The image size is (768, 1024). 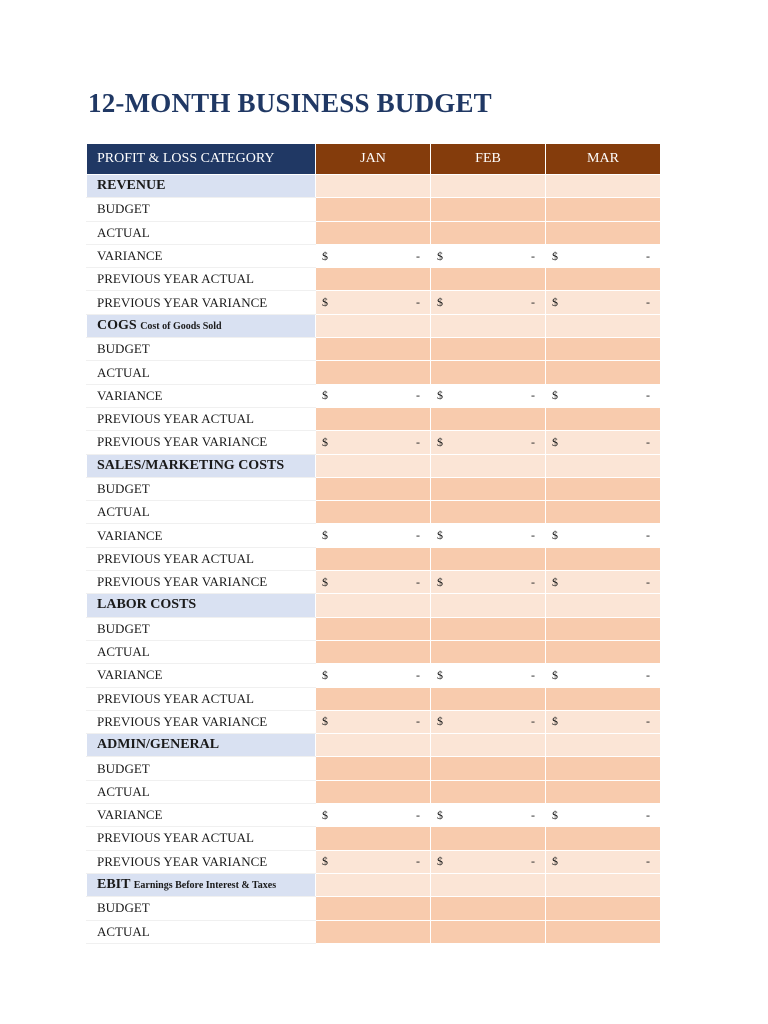 What do you see at coordinates (117, 325) in the screenshot?
I see `section-name: COGS` at bounding box center [117, 325].